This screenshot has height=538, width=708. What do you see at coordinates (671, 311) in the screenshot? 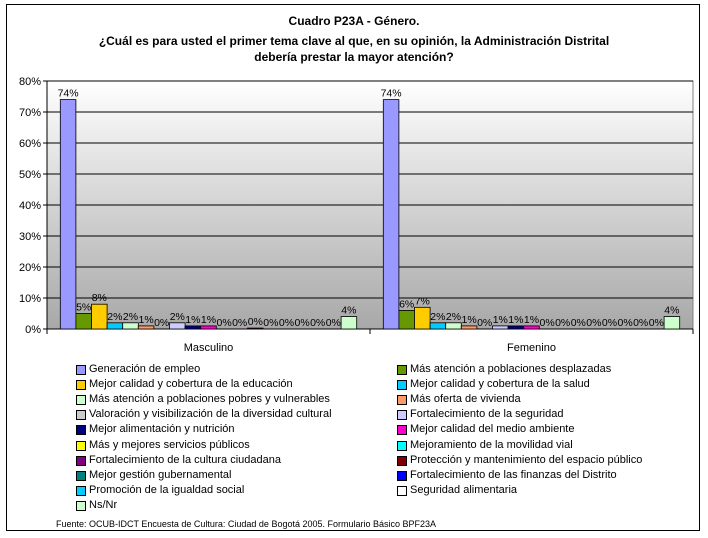
I see `data-label: 4%` at bounding box center [671, 311].